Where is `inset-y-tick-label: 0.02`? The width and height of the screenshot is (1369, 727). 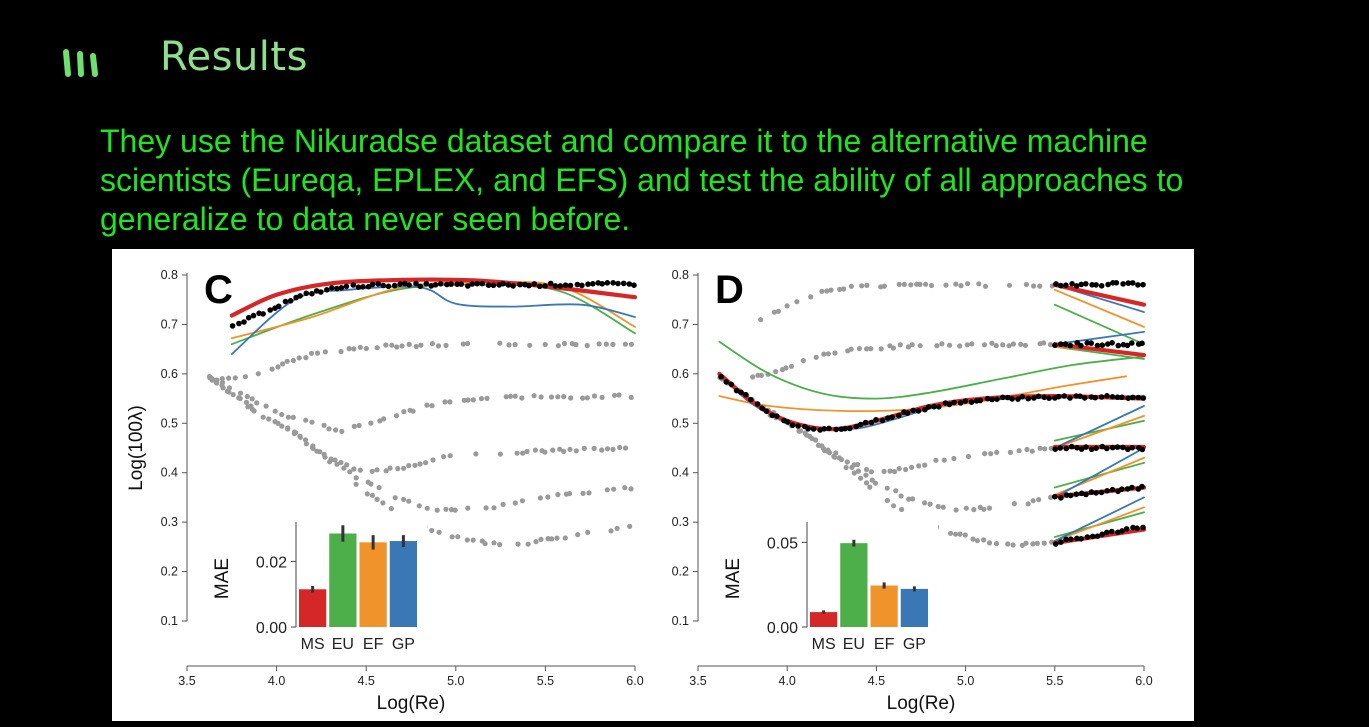 inset-y-tick-label: 0.02 is located at coordinates (271, 562).